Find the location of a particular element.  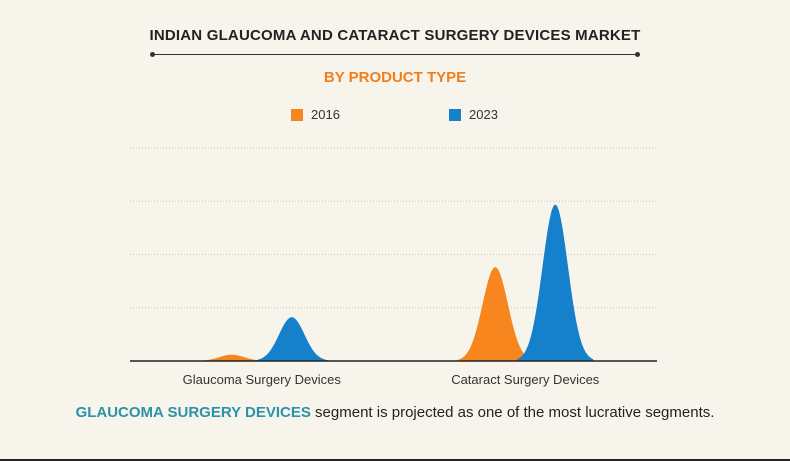

legend-swatch-2016 is located at coordinates (297, 114).